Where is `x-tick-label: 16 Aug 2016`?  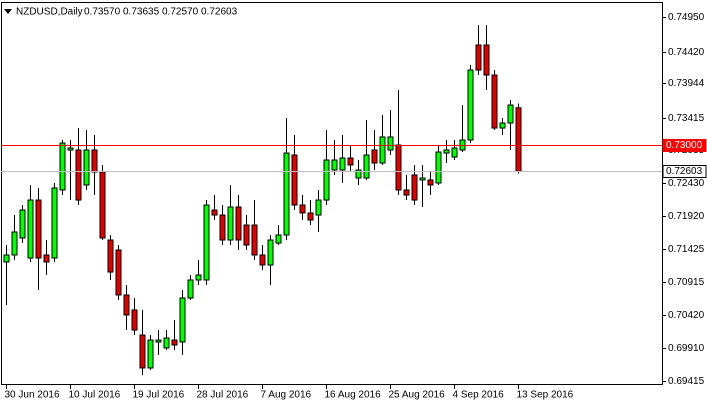 x-tick-label: 16 Aug 2016 is located at coordinates (353, 395).